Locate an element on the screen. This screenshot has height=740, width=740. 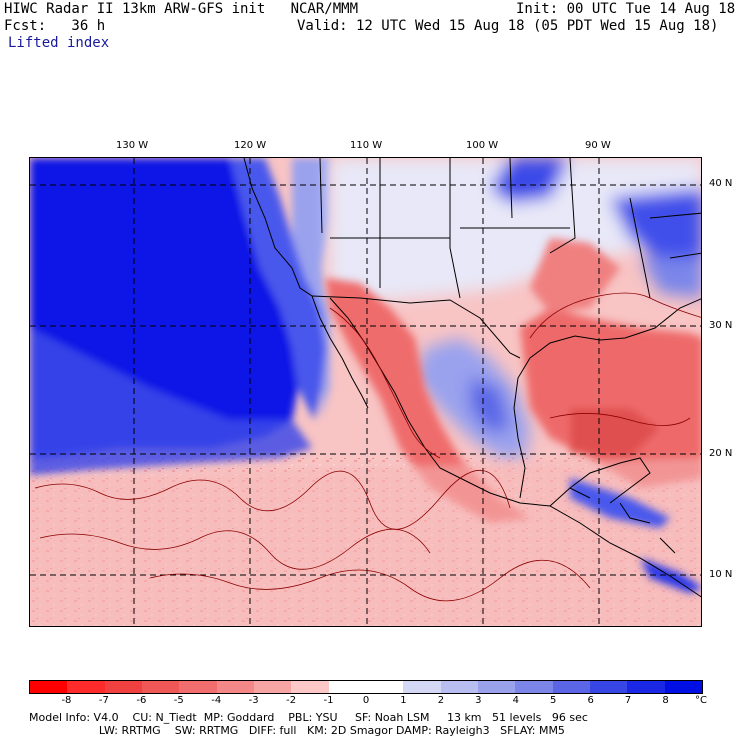
init-time: Init: 00 UTC Tue 14 Aug 18 is located at coordinates (626, 9).